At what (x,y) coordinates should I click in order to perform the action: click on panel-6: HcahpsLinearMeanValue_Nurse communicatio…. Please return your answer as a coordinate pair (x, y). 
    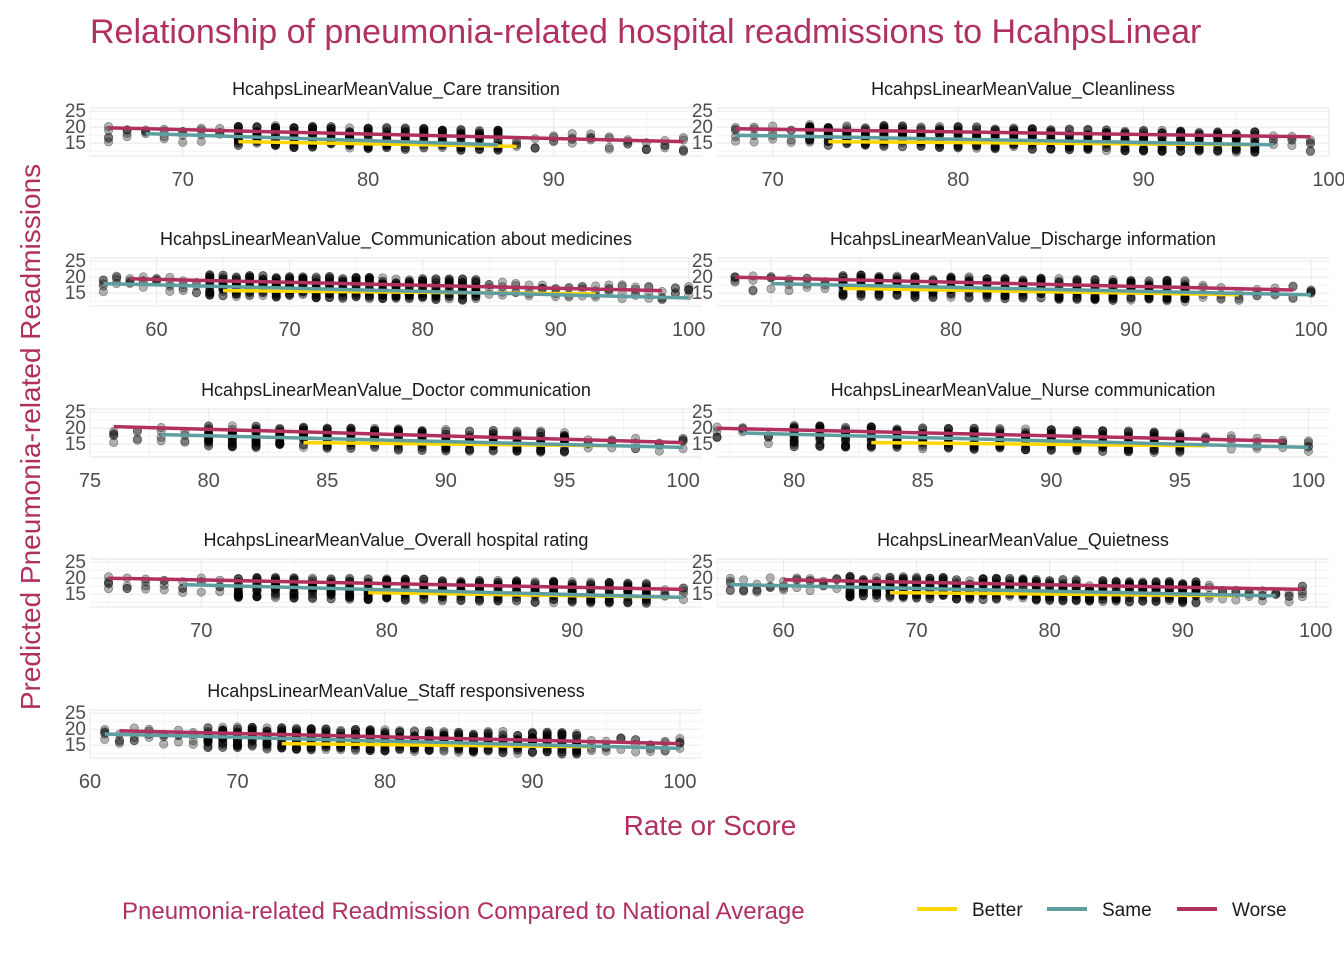
    Looking at the image, I should click on (1010, 436).